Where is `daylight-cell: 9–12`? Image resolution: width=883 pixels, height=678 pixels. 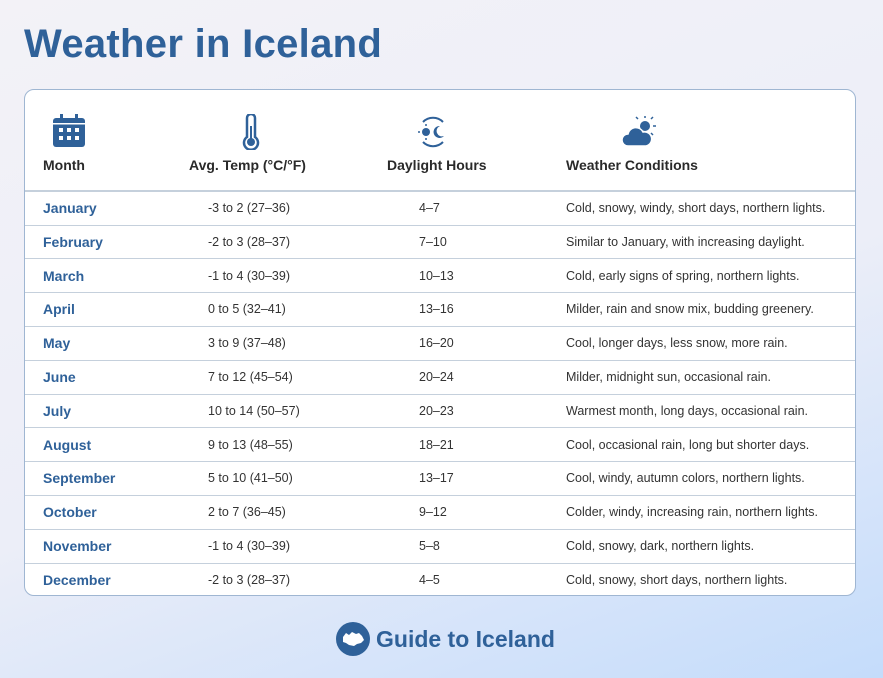 daylight-cell: 9–12 is located at coordinates (433, 512).